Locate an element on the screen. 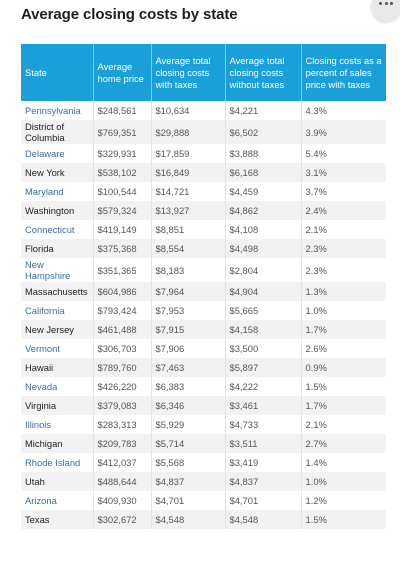 Image resolution: width=400 pixels, height=563 pixels. table-row: Virginia $379,083 $6,346 $3,461 1.7% is located at coordinates (203, 405).